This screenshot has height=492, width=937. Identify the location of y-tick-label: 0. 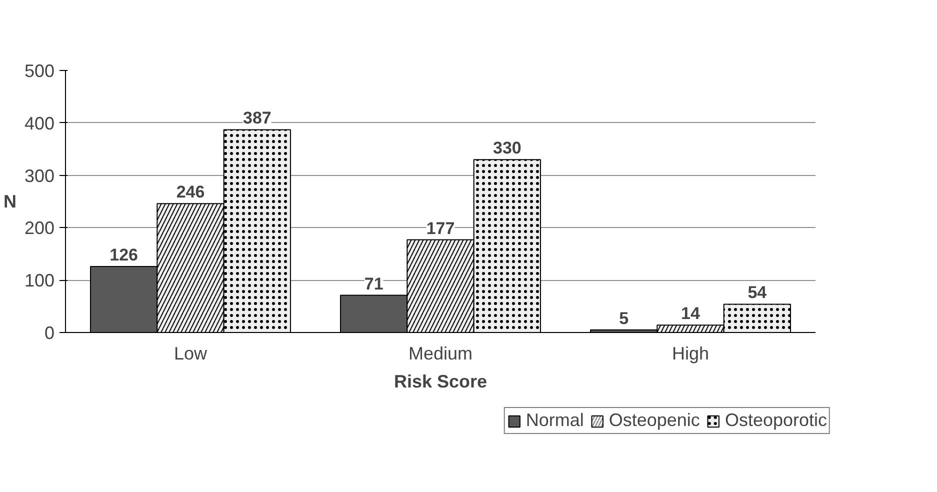
(49, 333).